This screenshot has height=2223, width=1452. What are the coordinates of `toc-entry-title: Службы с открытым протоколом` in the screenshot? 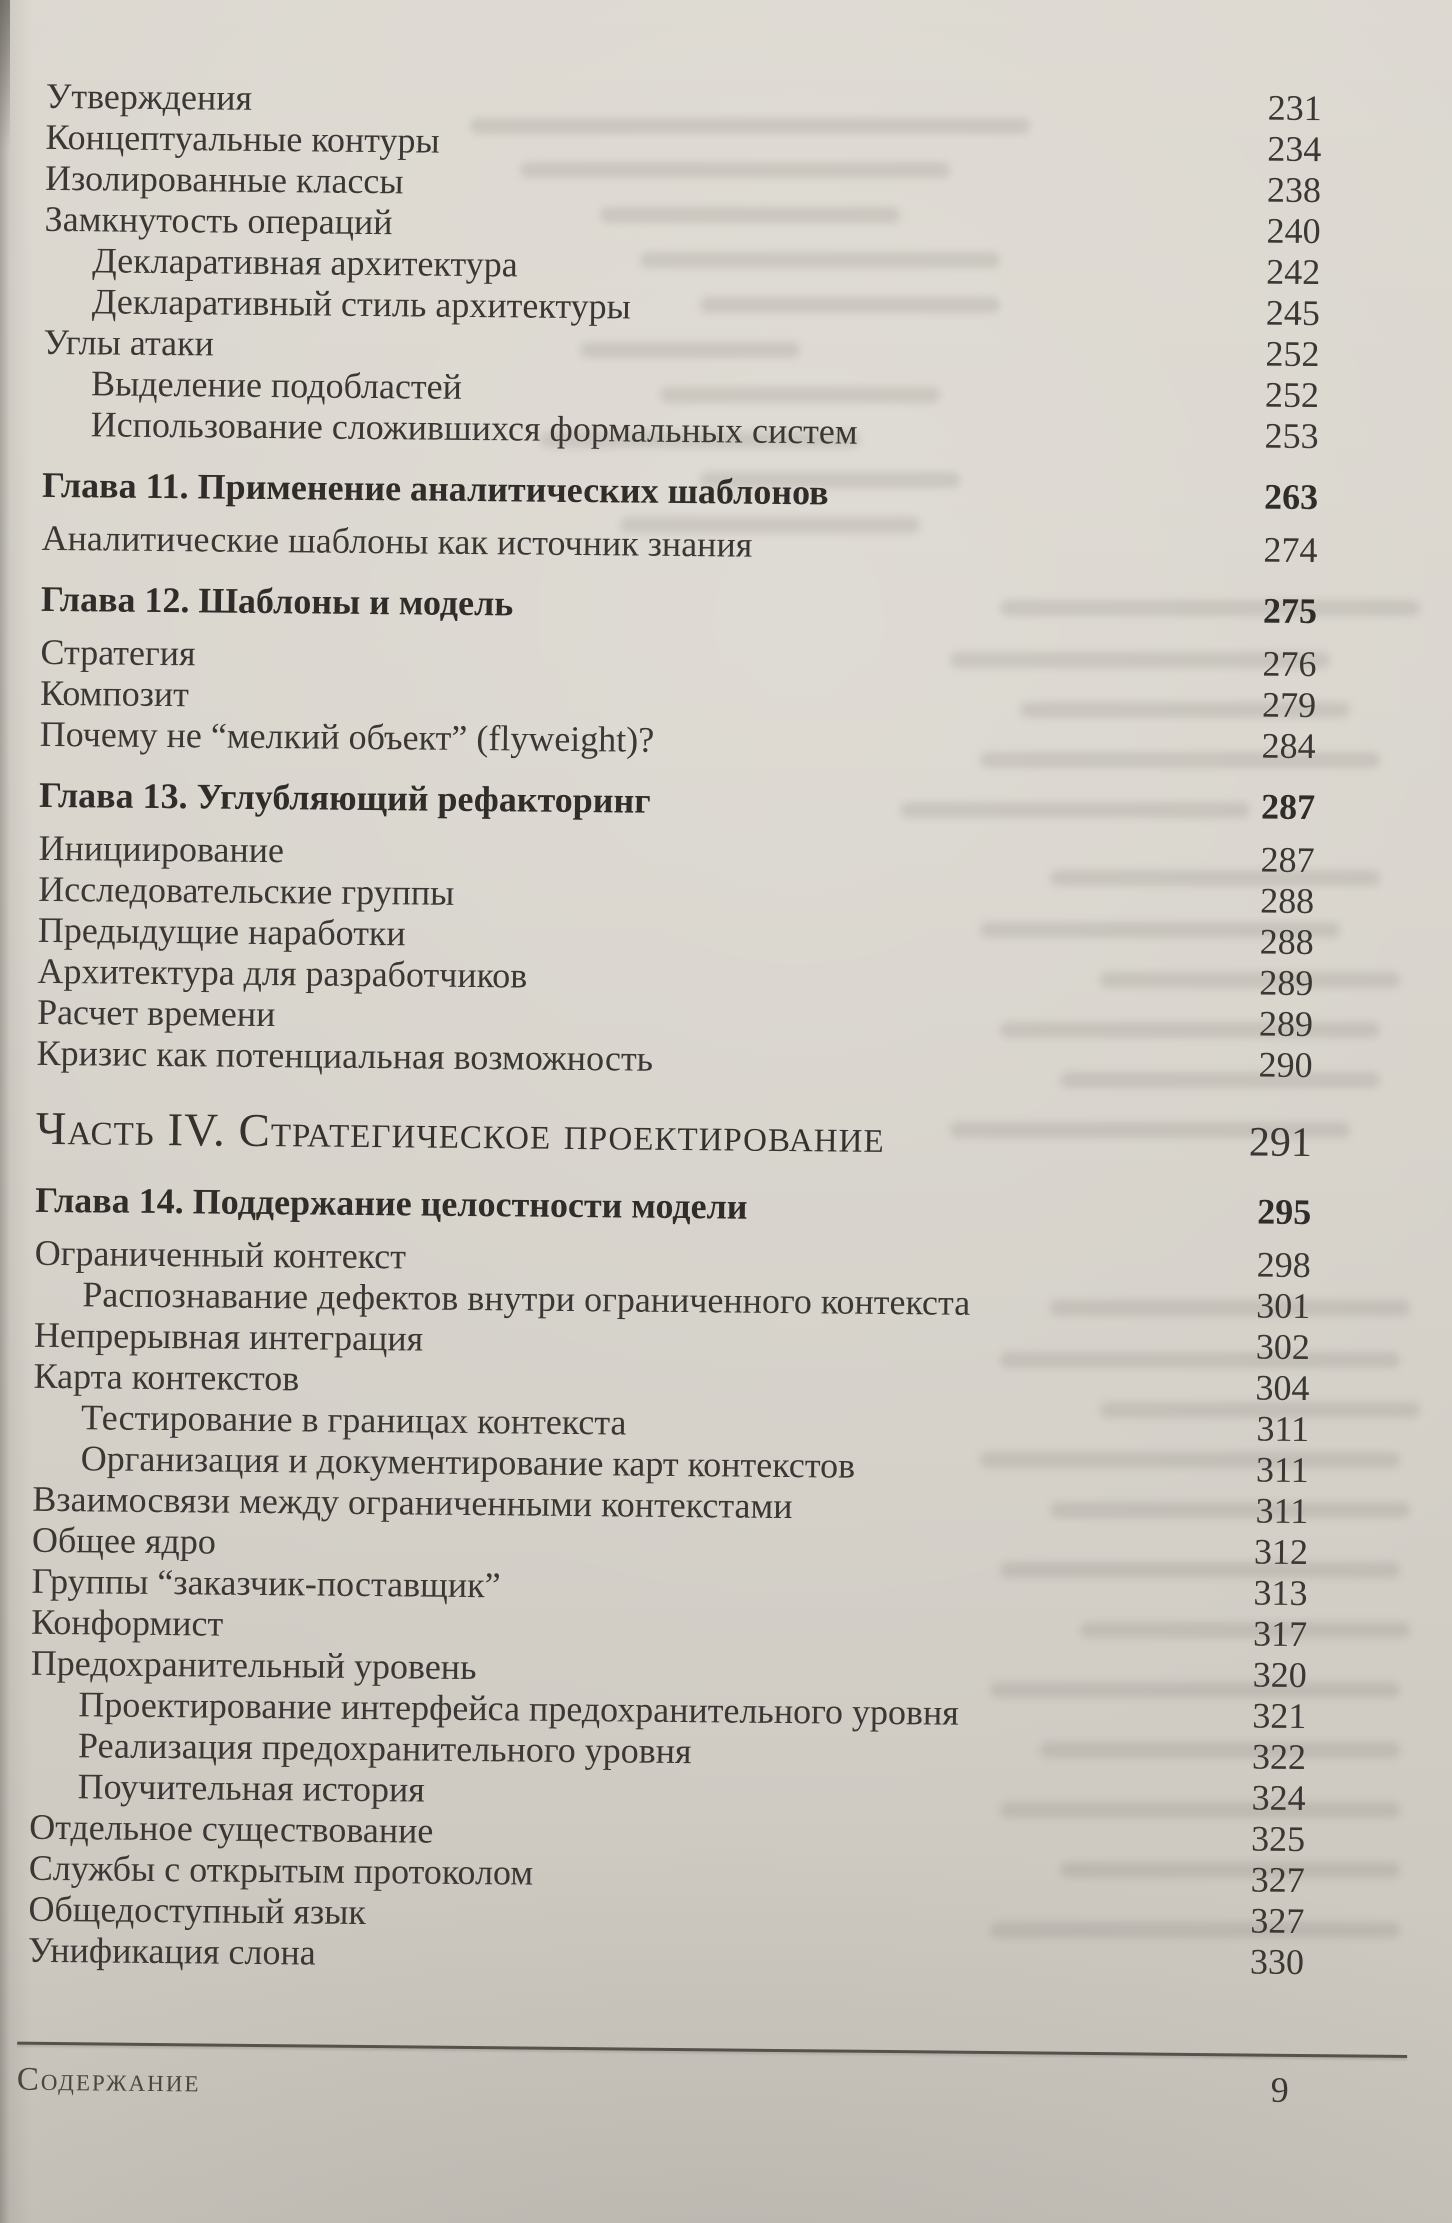 It's located at (281, 1870).